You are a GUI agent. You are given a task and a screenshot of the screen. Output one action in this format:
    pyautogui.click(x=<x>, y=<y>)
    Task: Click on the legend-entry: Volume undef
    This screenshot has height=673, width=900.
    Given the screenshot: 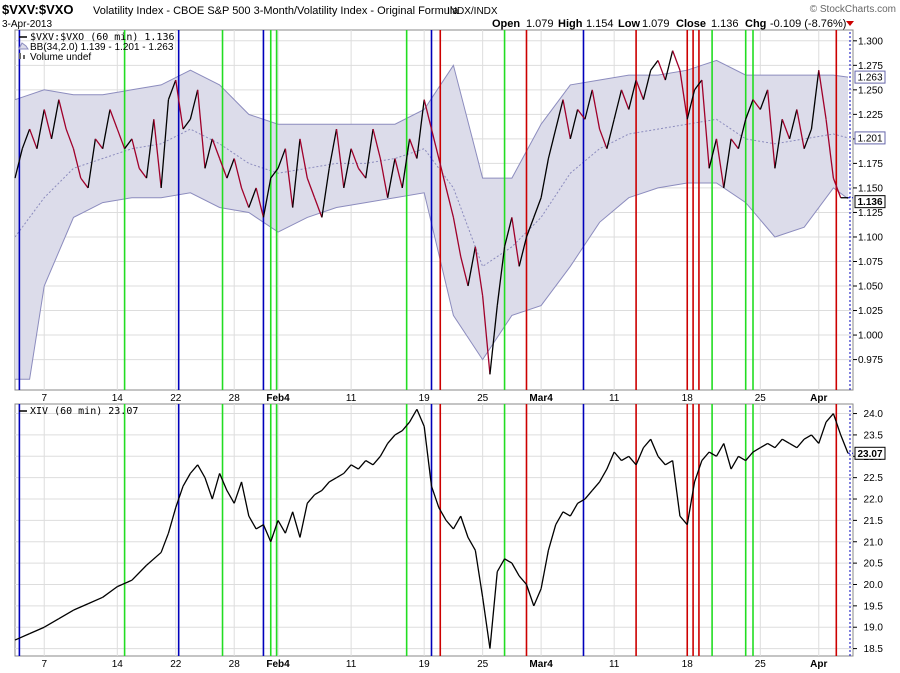 What is the action you would take?
    pyautogui.click(x=60, y=57)
    